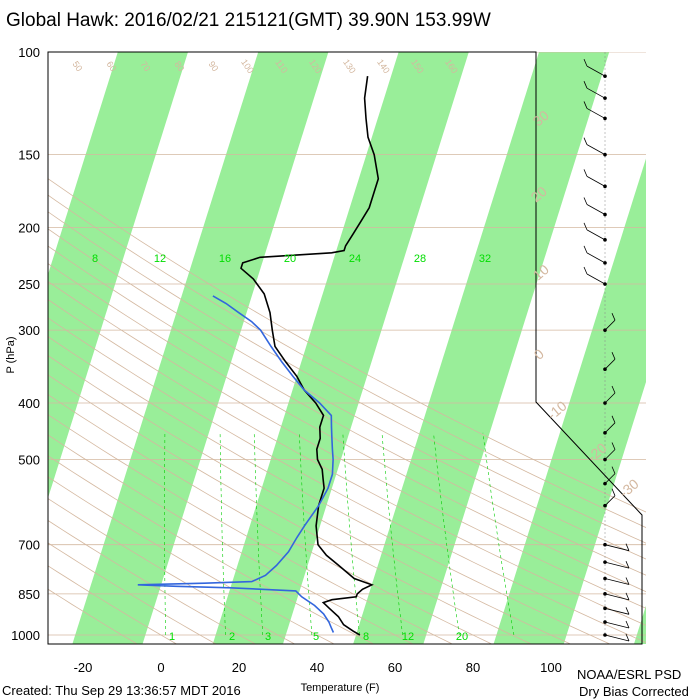  Describe the element at coordinates (485, 259) in the screenshot. I see `mixing-ratio-label: 32` at that location.